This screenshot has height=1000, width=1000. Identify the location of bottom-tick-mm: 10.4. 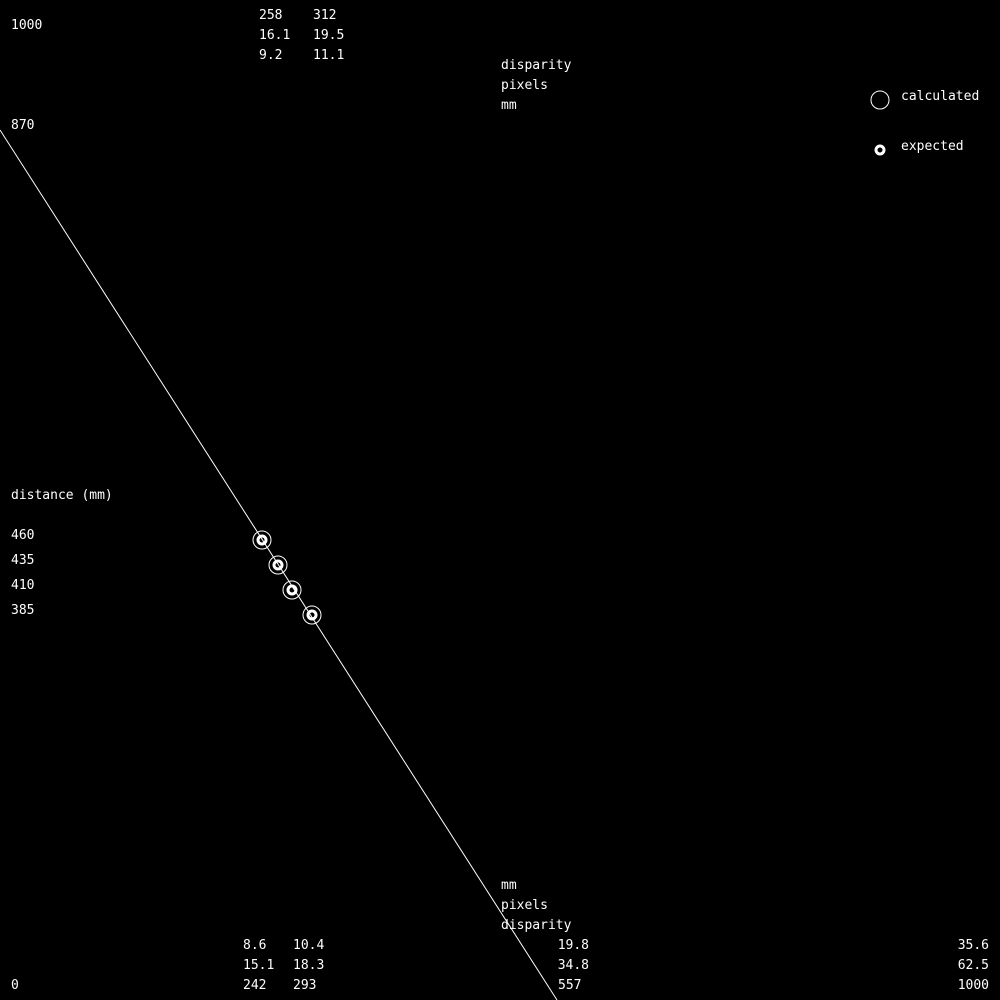
(308, 945).